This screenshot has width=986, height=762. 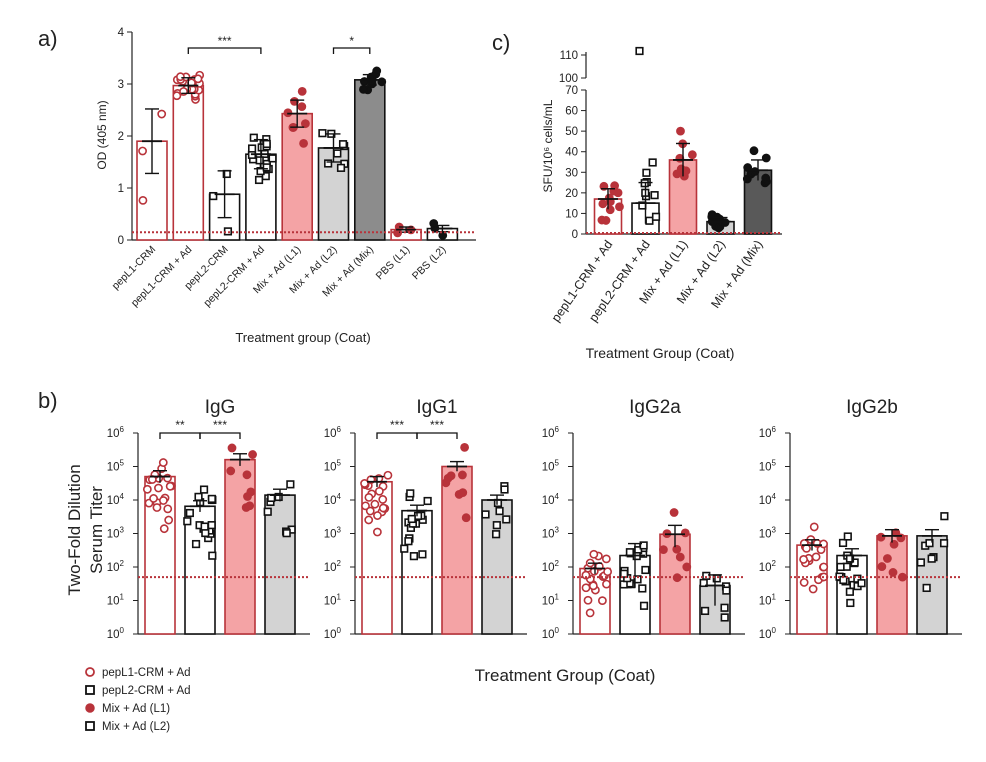 I want to click on panel-b-significance-bracket, so click(x=180, y=435).